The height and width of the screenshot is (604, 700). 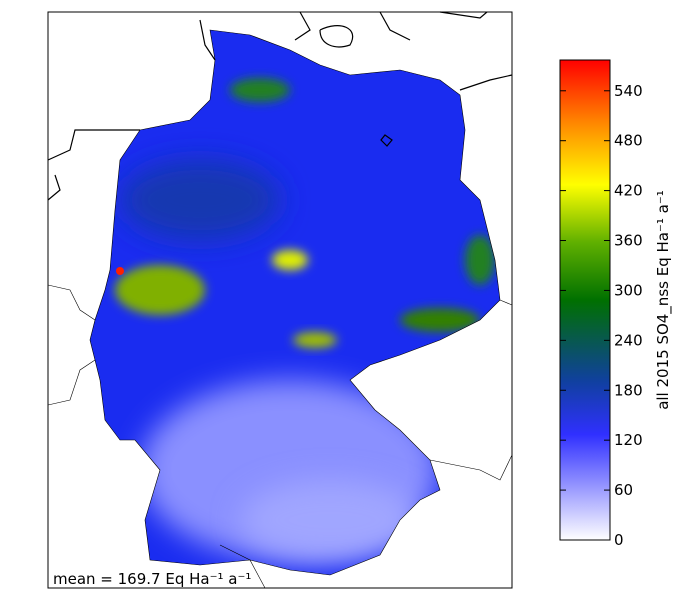 What do you see at coordinates (628, 141) in the screenshot?
I see `colorbar-tick-label: 480` at bounding box center [628, 141].